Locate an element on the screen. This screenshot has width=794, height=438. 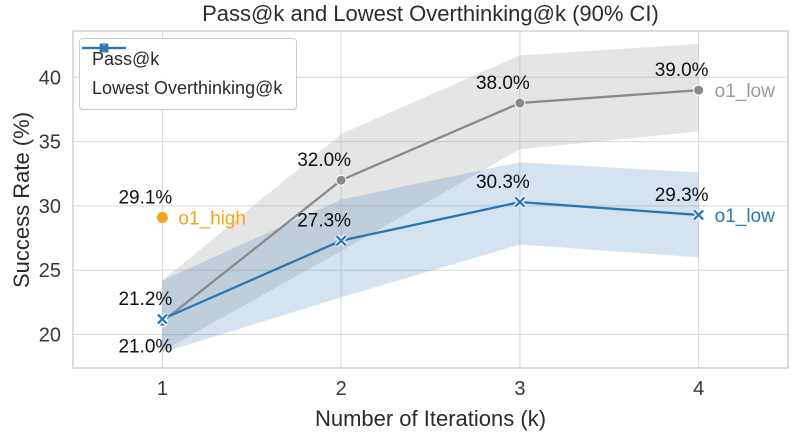
y-tick-label: 30 is located at coordinates (50, 207).